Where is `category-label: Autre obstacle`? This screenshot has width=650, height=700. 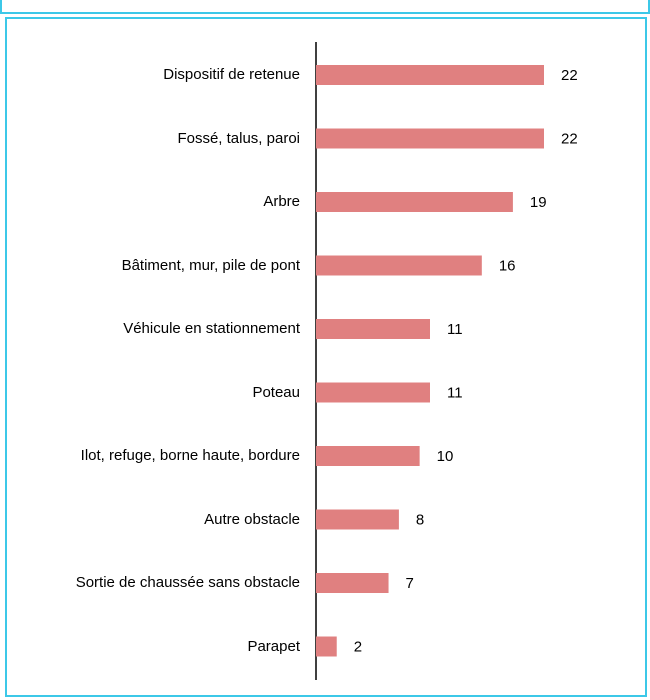
category-label: Autre obstacle is located at coordinates (160, 520).